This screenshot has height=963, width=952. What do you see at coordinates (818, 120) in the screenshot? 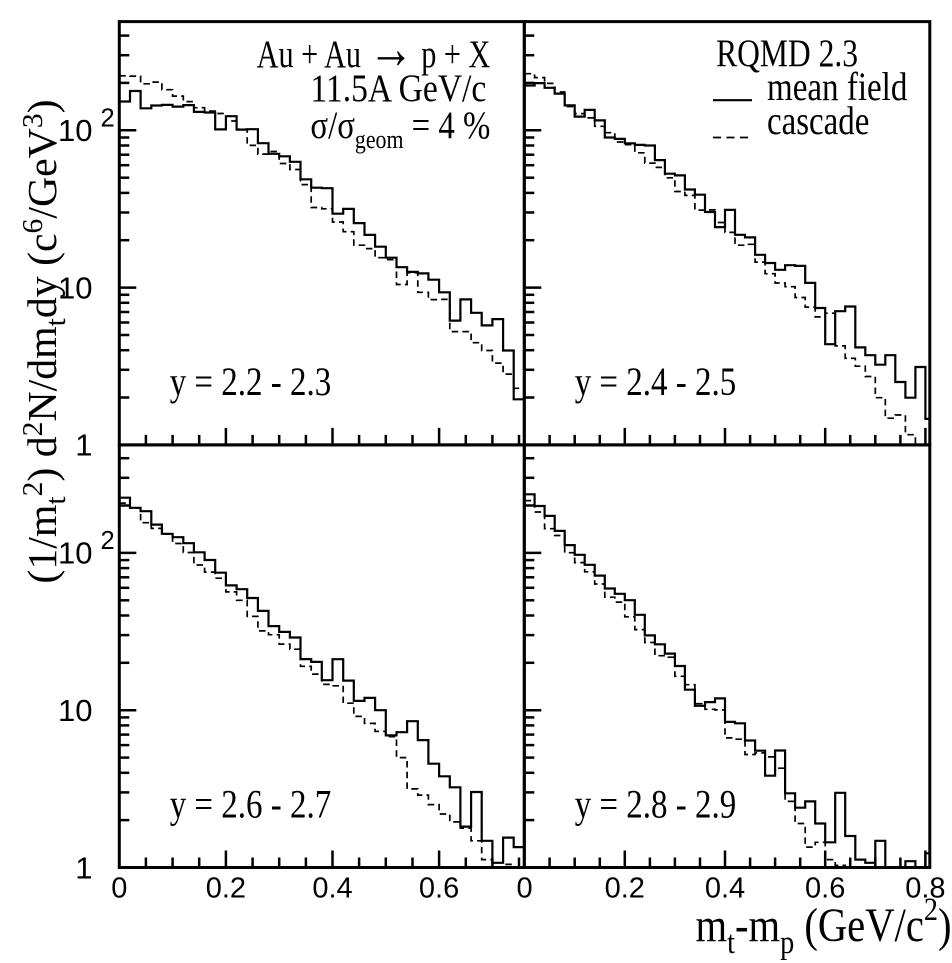
I see `svg-text: cascade` at bounding box center [818, 120].